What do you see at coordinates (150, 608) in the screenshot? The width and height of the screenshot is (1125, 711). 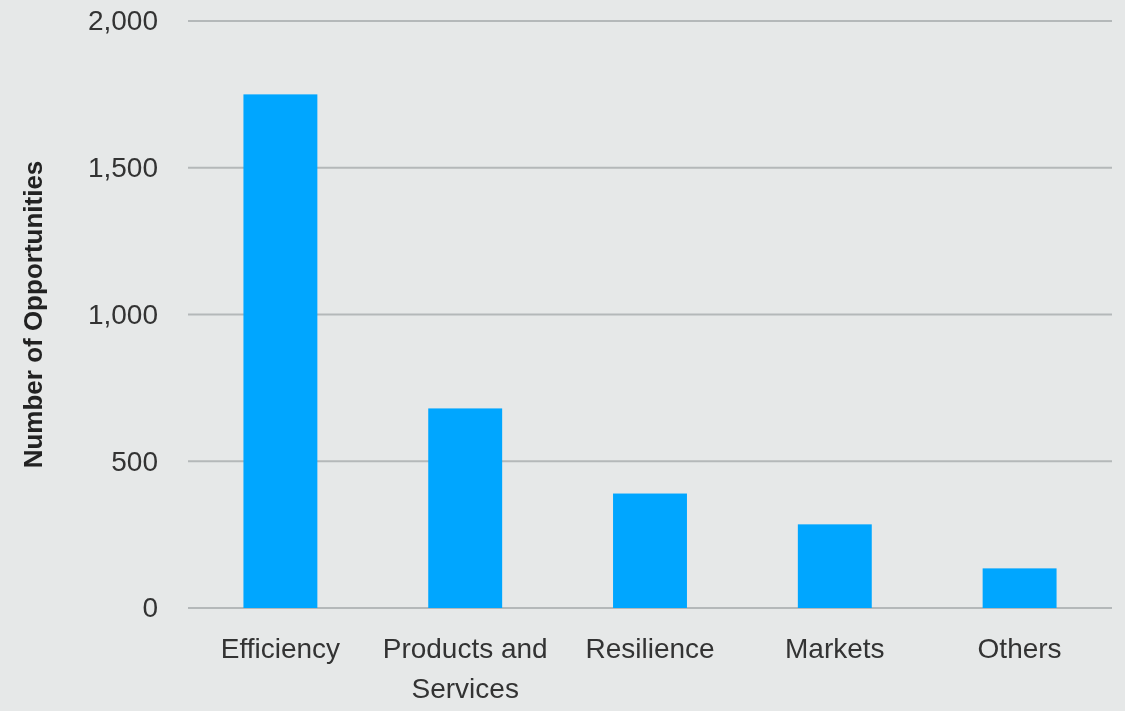 I see `y-tick-label: 0` at bounding box center [150, 608].